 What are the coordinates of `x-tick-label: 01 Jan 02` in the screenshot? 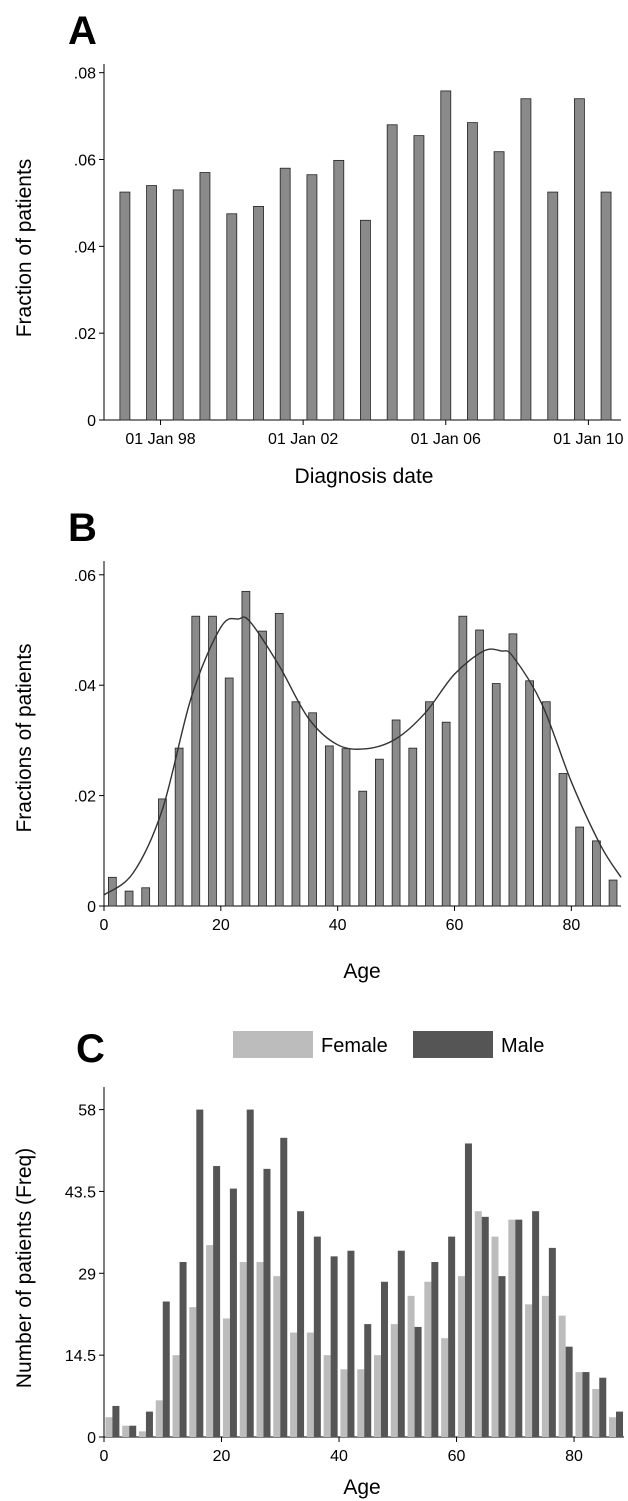 It's located at (303, 439).